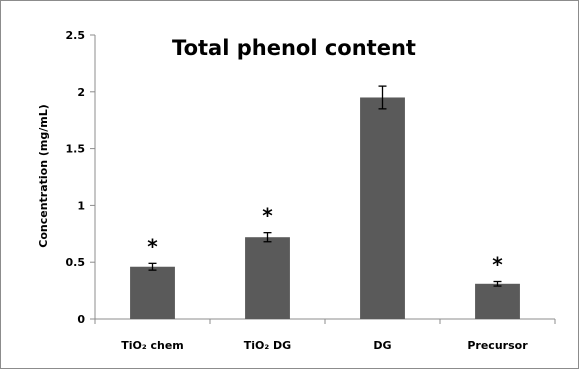  Describe the element at coordinates (81, 319) in the screenshot. I see `y-tick-label: 0` at that location.